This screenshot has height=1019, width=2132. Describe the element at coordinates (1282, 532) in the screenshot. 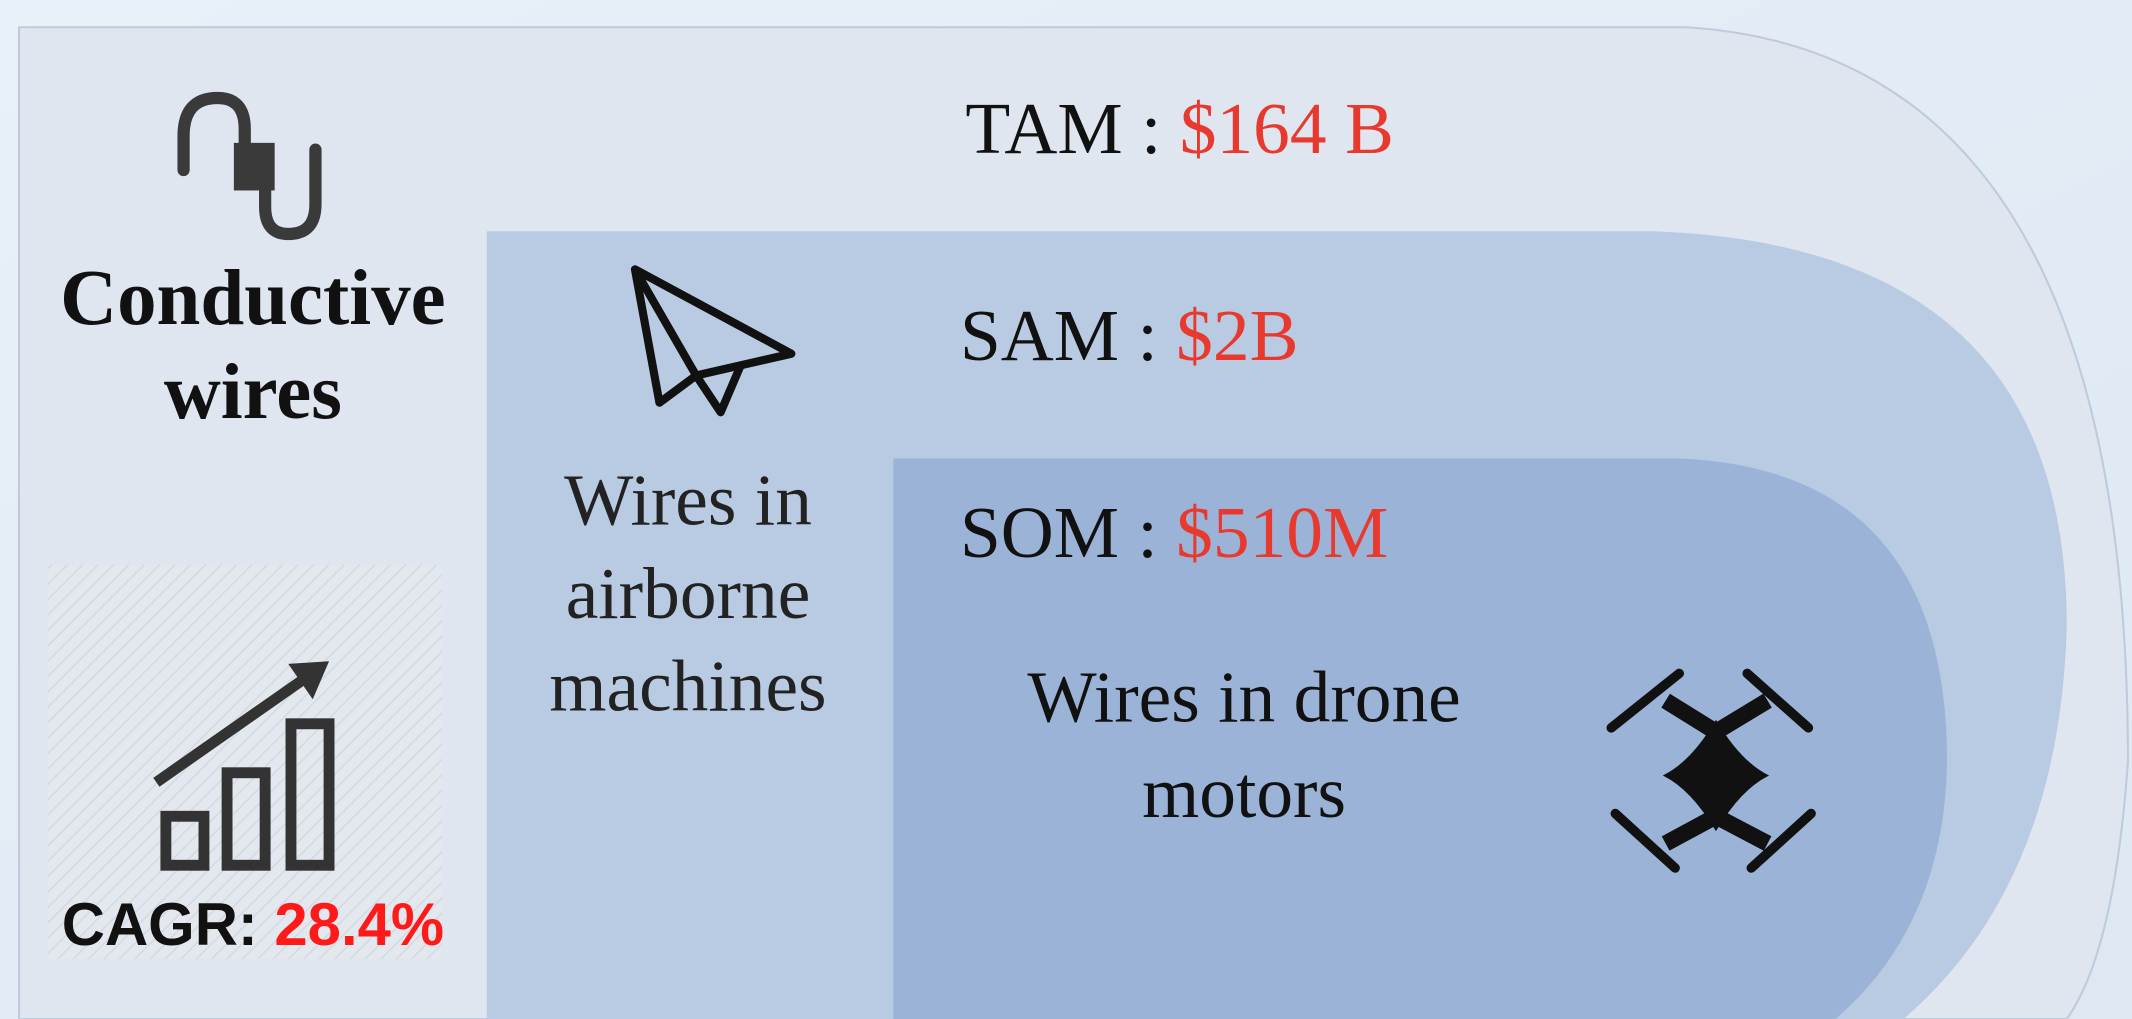

I see `som-value: $510M` at that location.